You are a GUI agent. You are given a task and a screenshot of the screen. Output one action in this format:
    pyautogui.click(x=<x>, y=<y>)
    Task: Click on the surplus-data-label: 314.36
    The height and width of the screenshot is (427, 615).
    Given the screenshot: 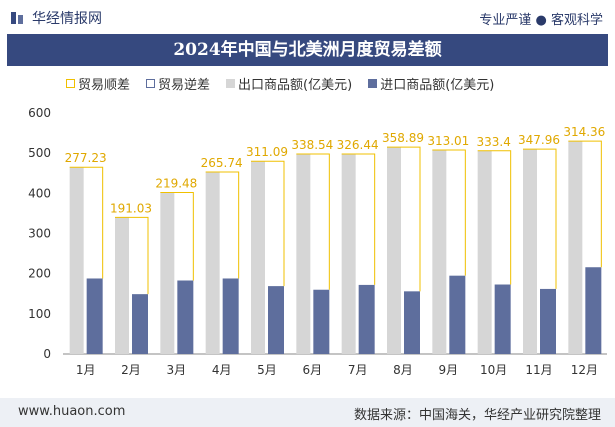 What is the action you would take?
    pyautogui.click(x=584, y=132)
    